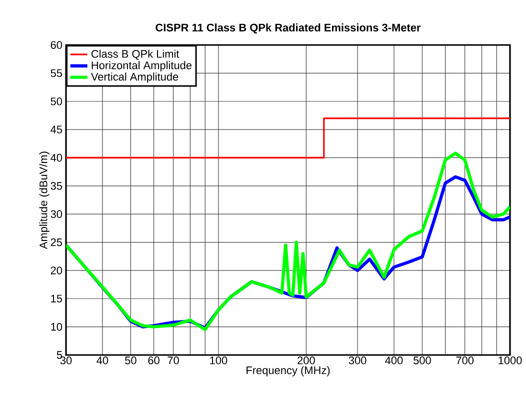 This screenshot has width=526, height=401. Describe the element at coordinates (102, 360) in the screenshot. I see `x-tick-label: 40` at that location.